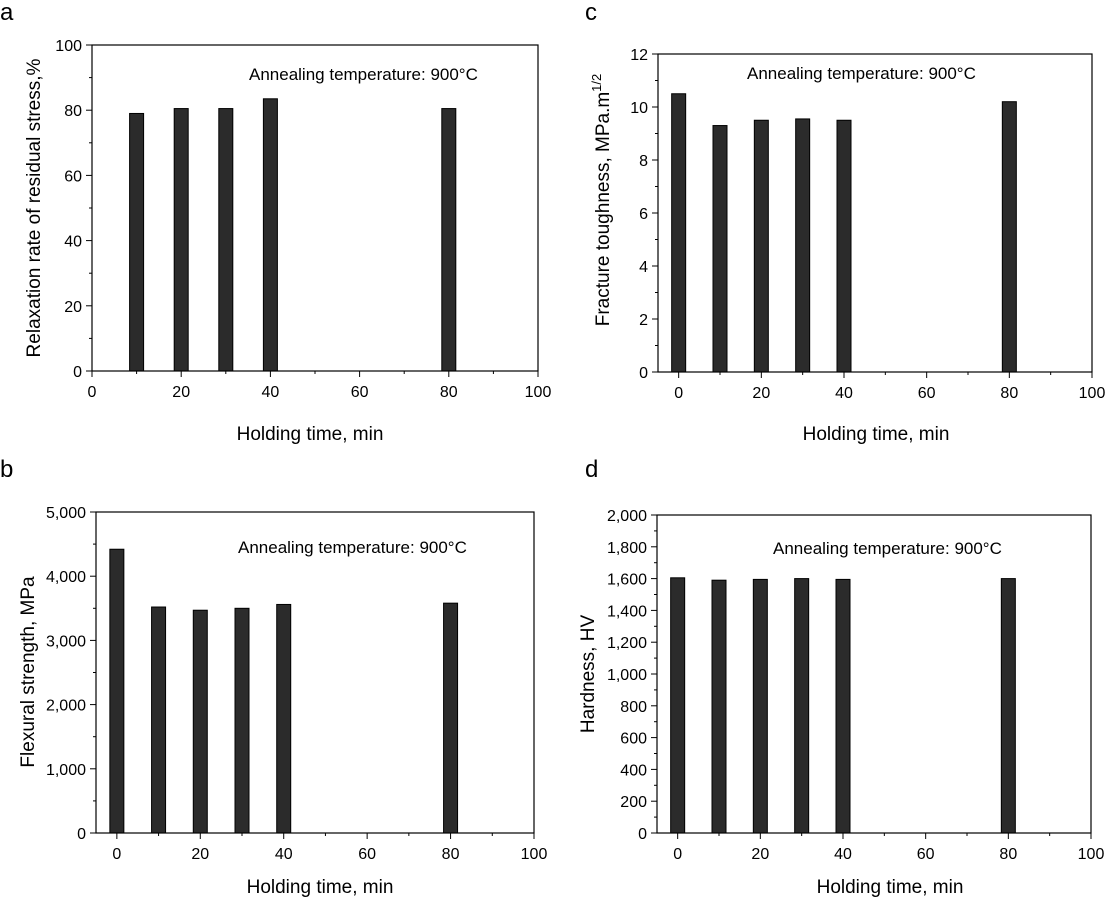 The height and width of the screenshot is (898, 1108). Describe the element at coordinates (633, 739) in the screenshot. I see `panel-d-ytick-label: 600` at that location.